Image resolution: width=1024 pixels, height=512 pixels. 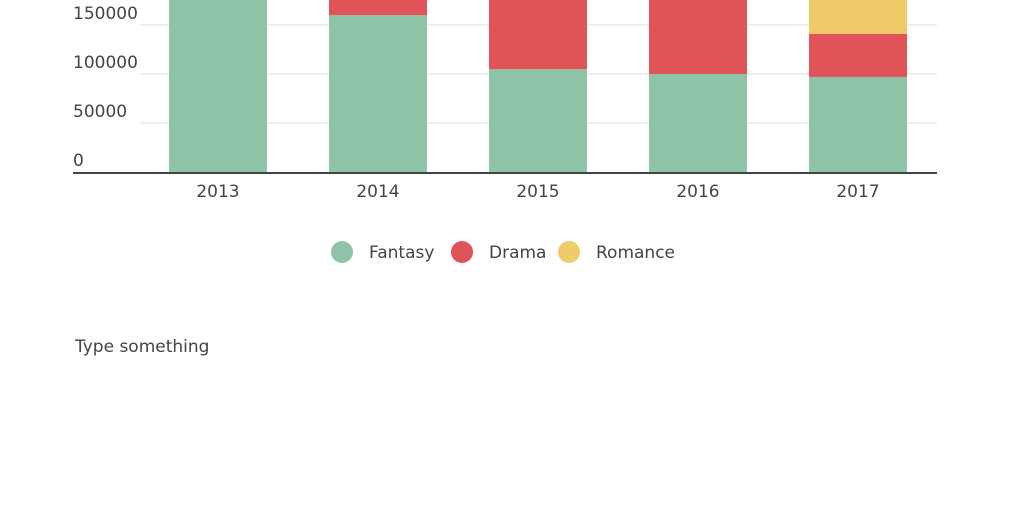 What do you see at coordinates (697, 192) in the screenshot?
I see `x-tick-label: 2016` at bounding box center [697, 192].